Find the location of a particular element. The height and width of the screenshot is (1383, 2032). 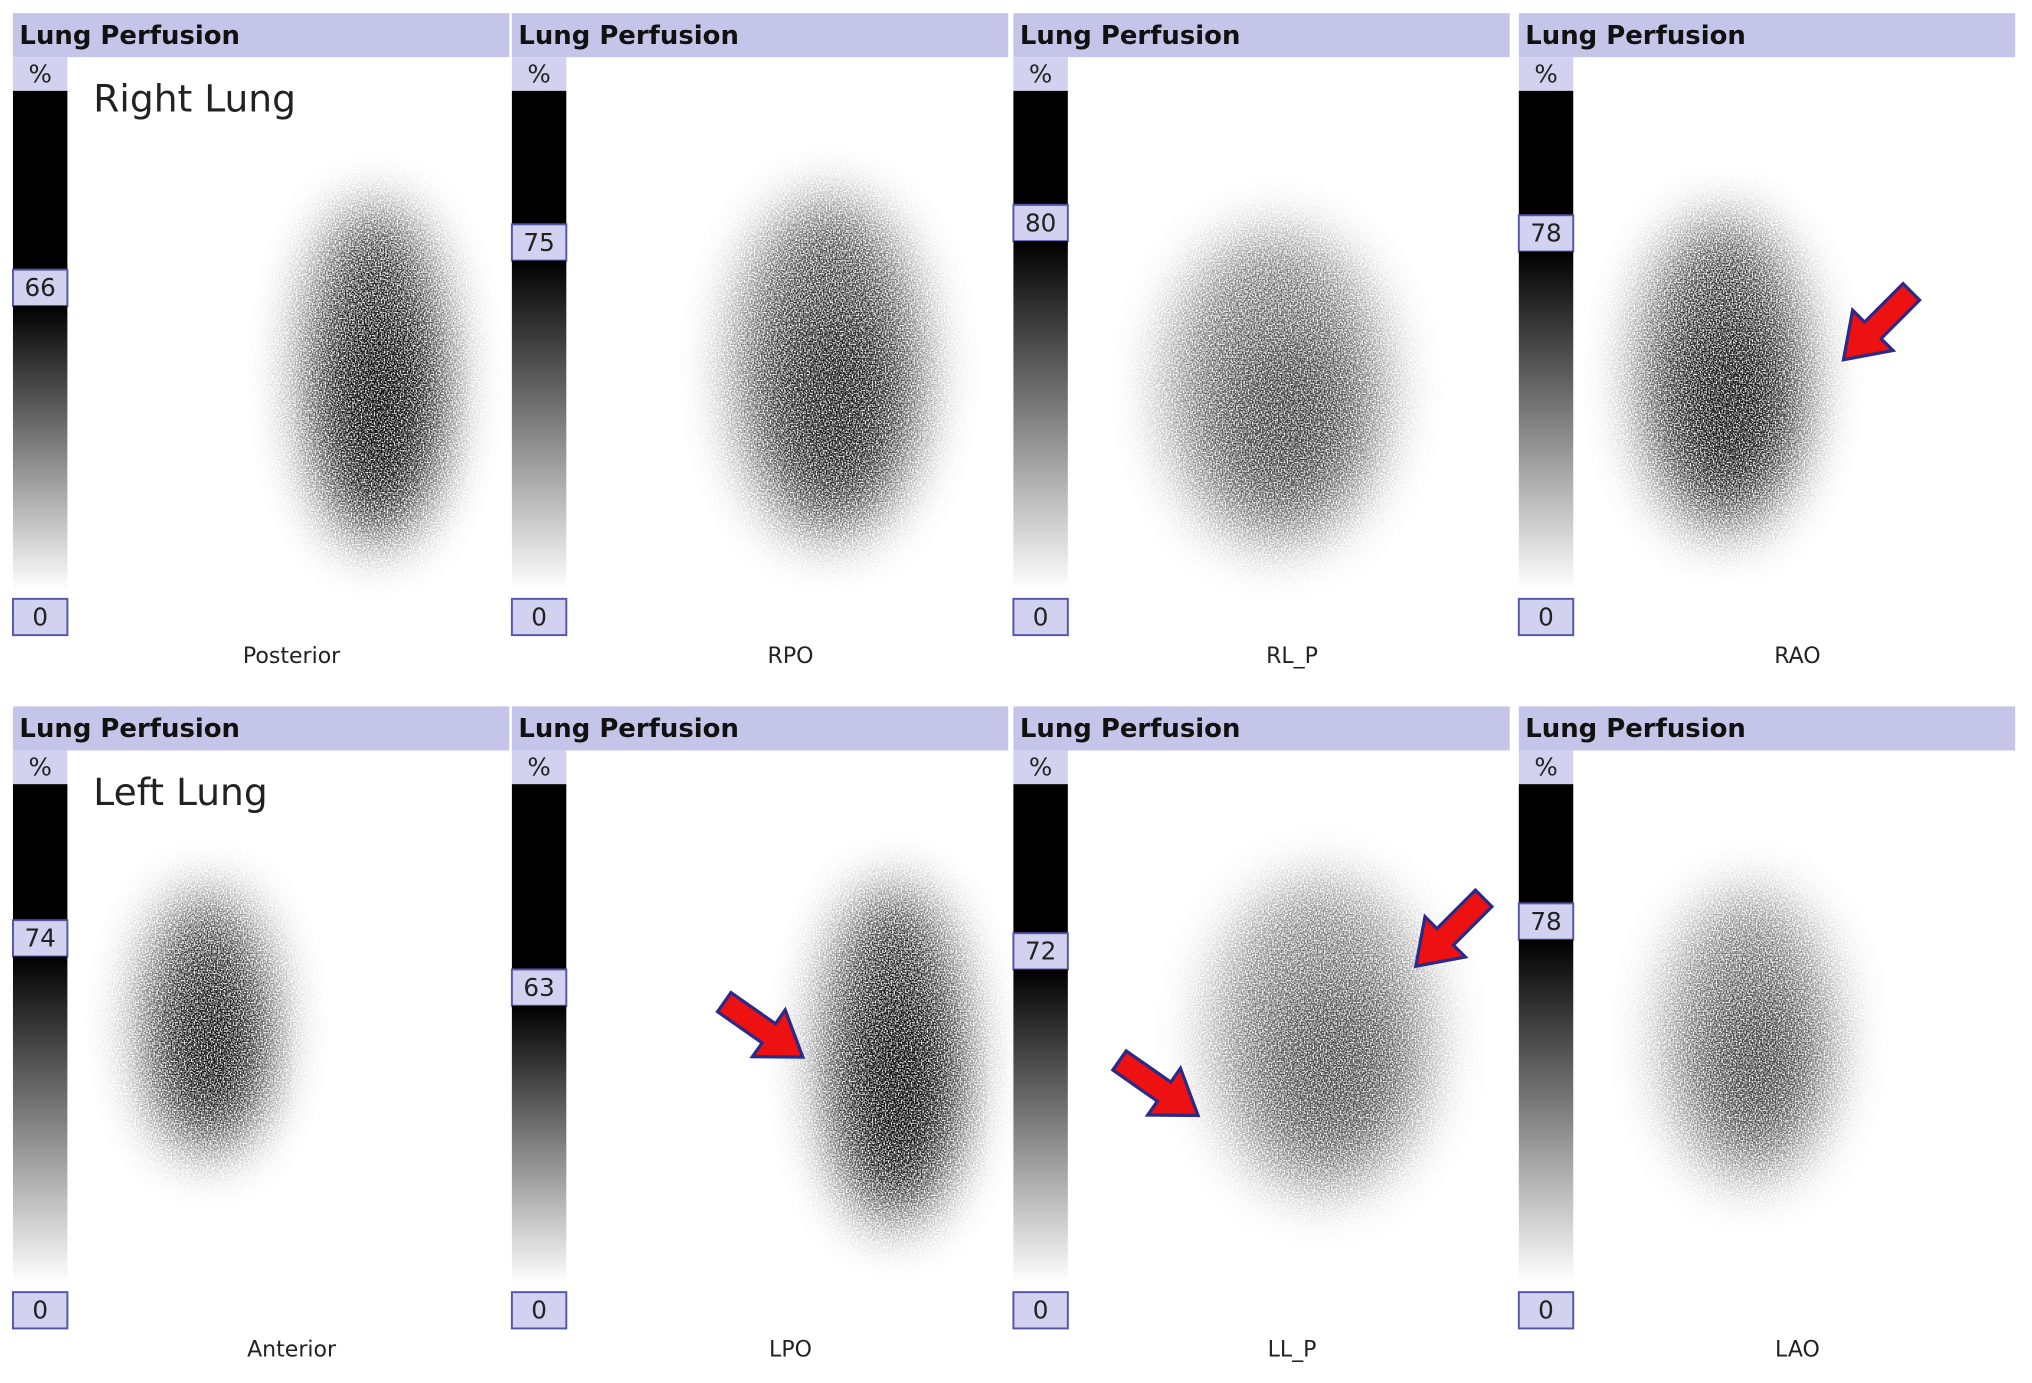

view-label: Posterior is located at coordinates (292, 656).